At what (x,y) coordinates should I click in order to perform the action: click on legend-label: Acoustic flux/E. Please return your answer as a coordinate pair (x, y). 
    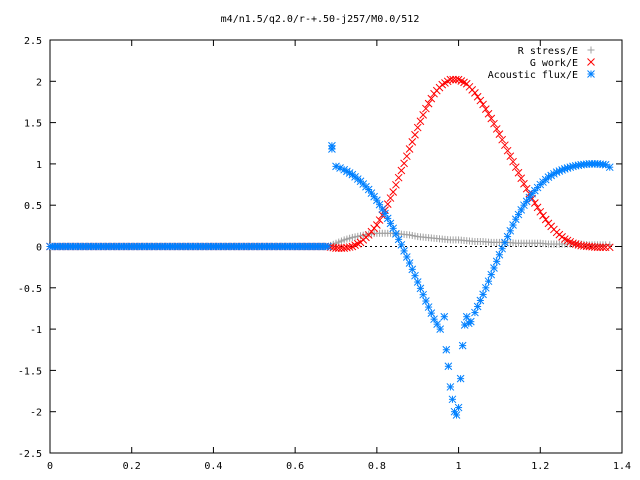
    Looking at the image, I should click on (533, 75).